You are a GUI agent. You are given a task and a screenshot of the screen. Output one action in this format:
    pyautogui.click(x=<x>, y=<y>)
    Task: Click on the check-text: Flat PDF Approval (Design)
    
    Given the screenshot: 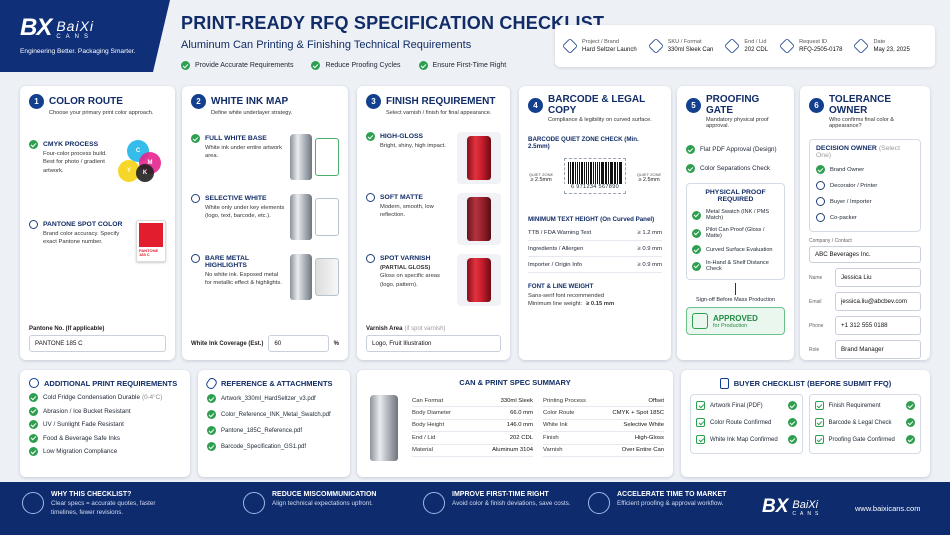 What is the action you would take?
    pyautogui.click(x=738, y=149)
    